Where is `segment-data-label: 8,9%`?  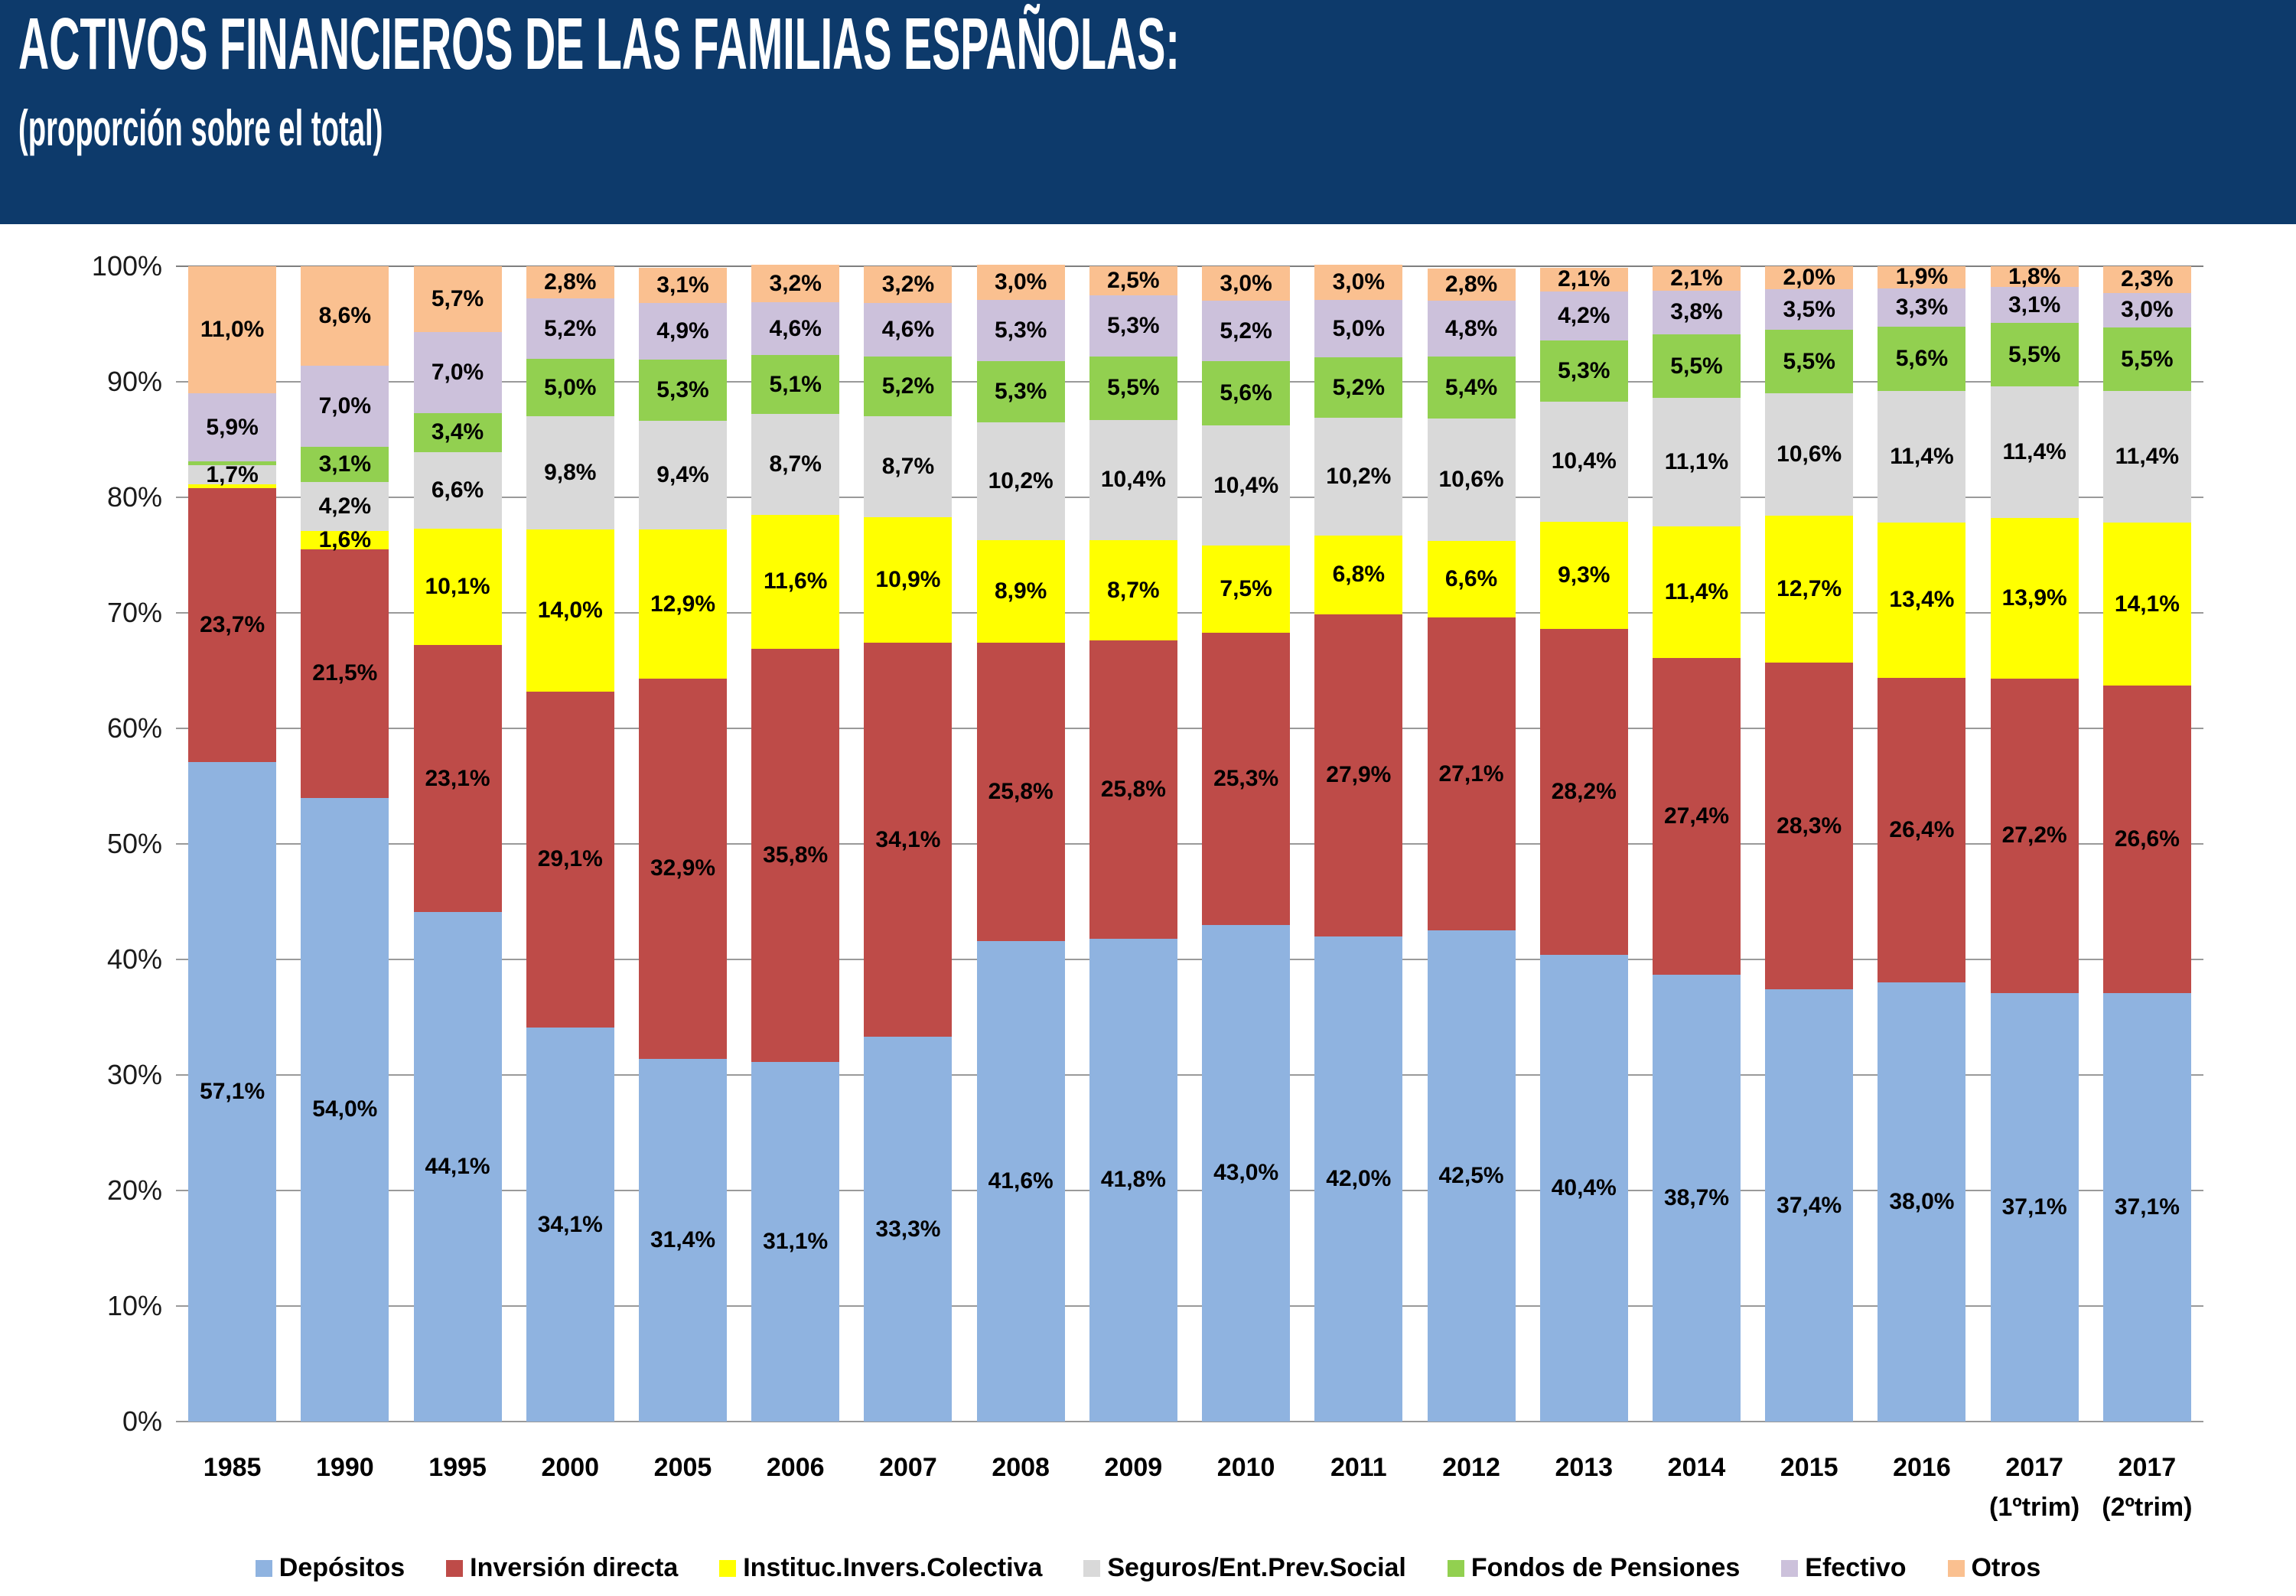 segment-data-label: 8,9% is located at coordinates (1021, 591).